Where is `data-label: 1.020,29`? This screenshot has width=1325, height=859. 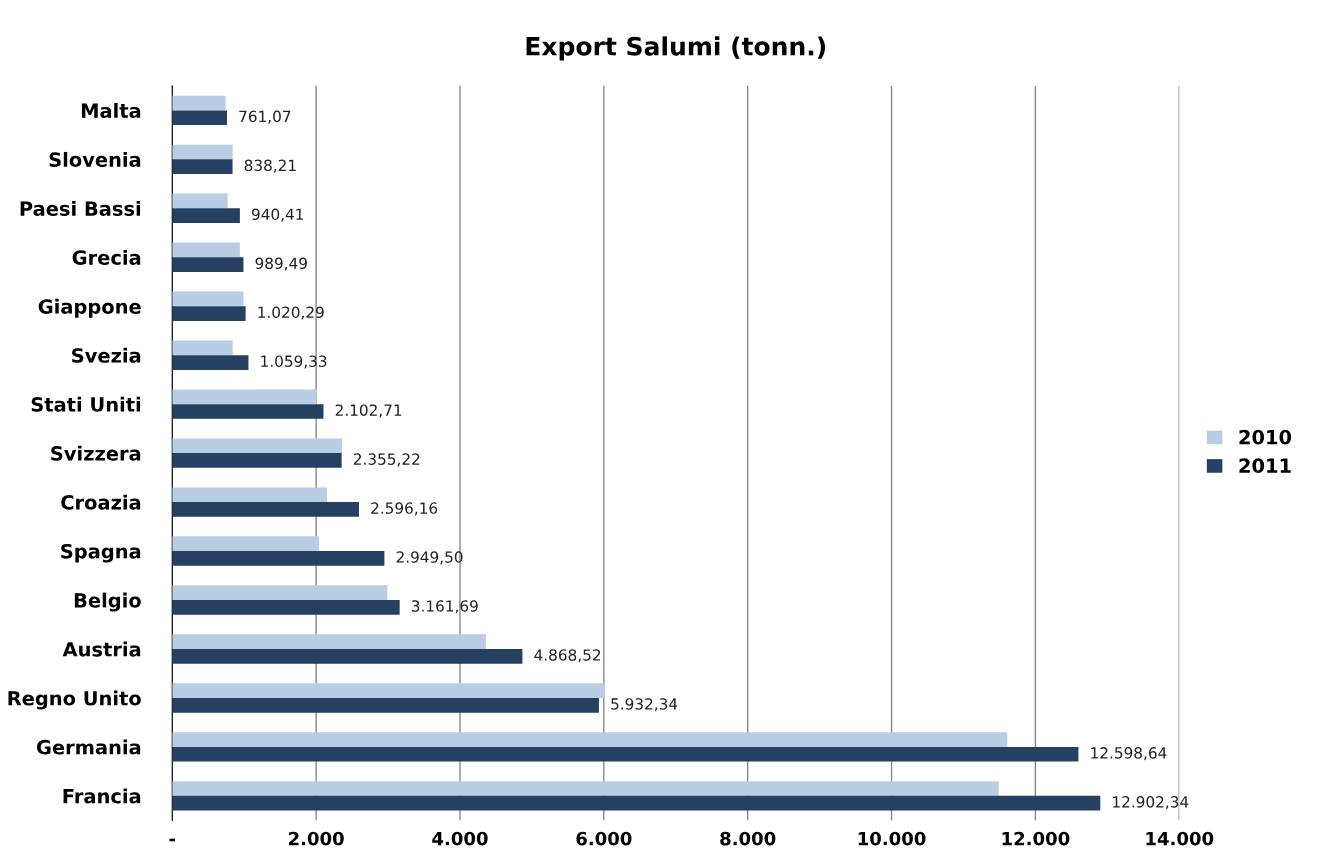
data-label: 1.020,29 is located at coordinates (291, 313).